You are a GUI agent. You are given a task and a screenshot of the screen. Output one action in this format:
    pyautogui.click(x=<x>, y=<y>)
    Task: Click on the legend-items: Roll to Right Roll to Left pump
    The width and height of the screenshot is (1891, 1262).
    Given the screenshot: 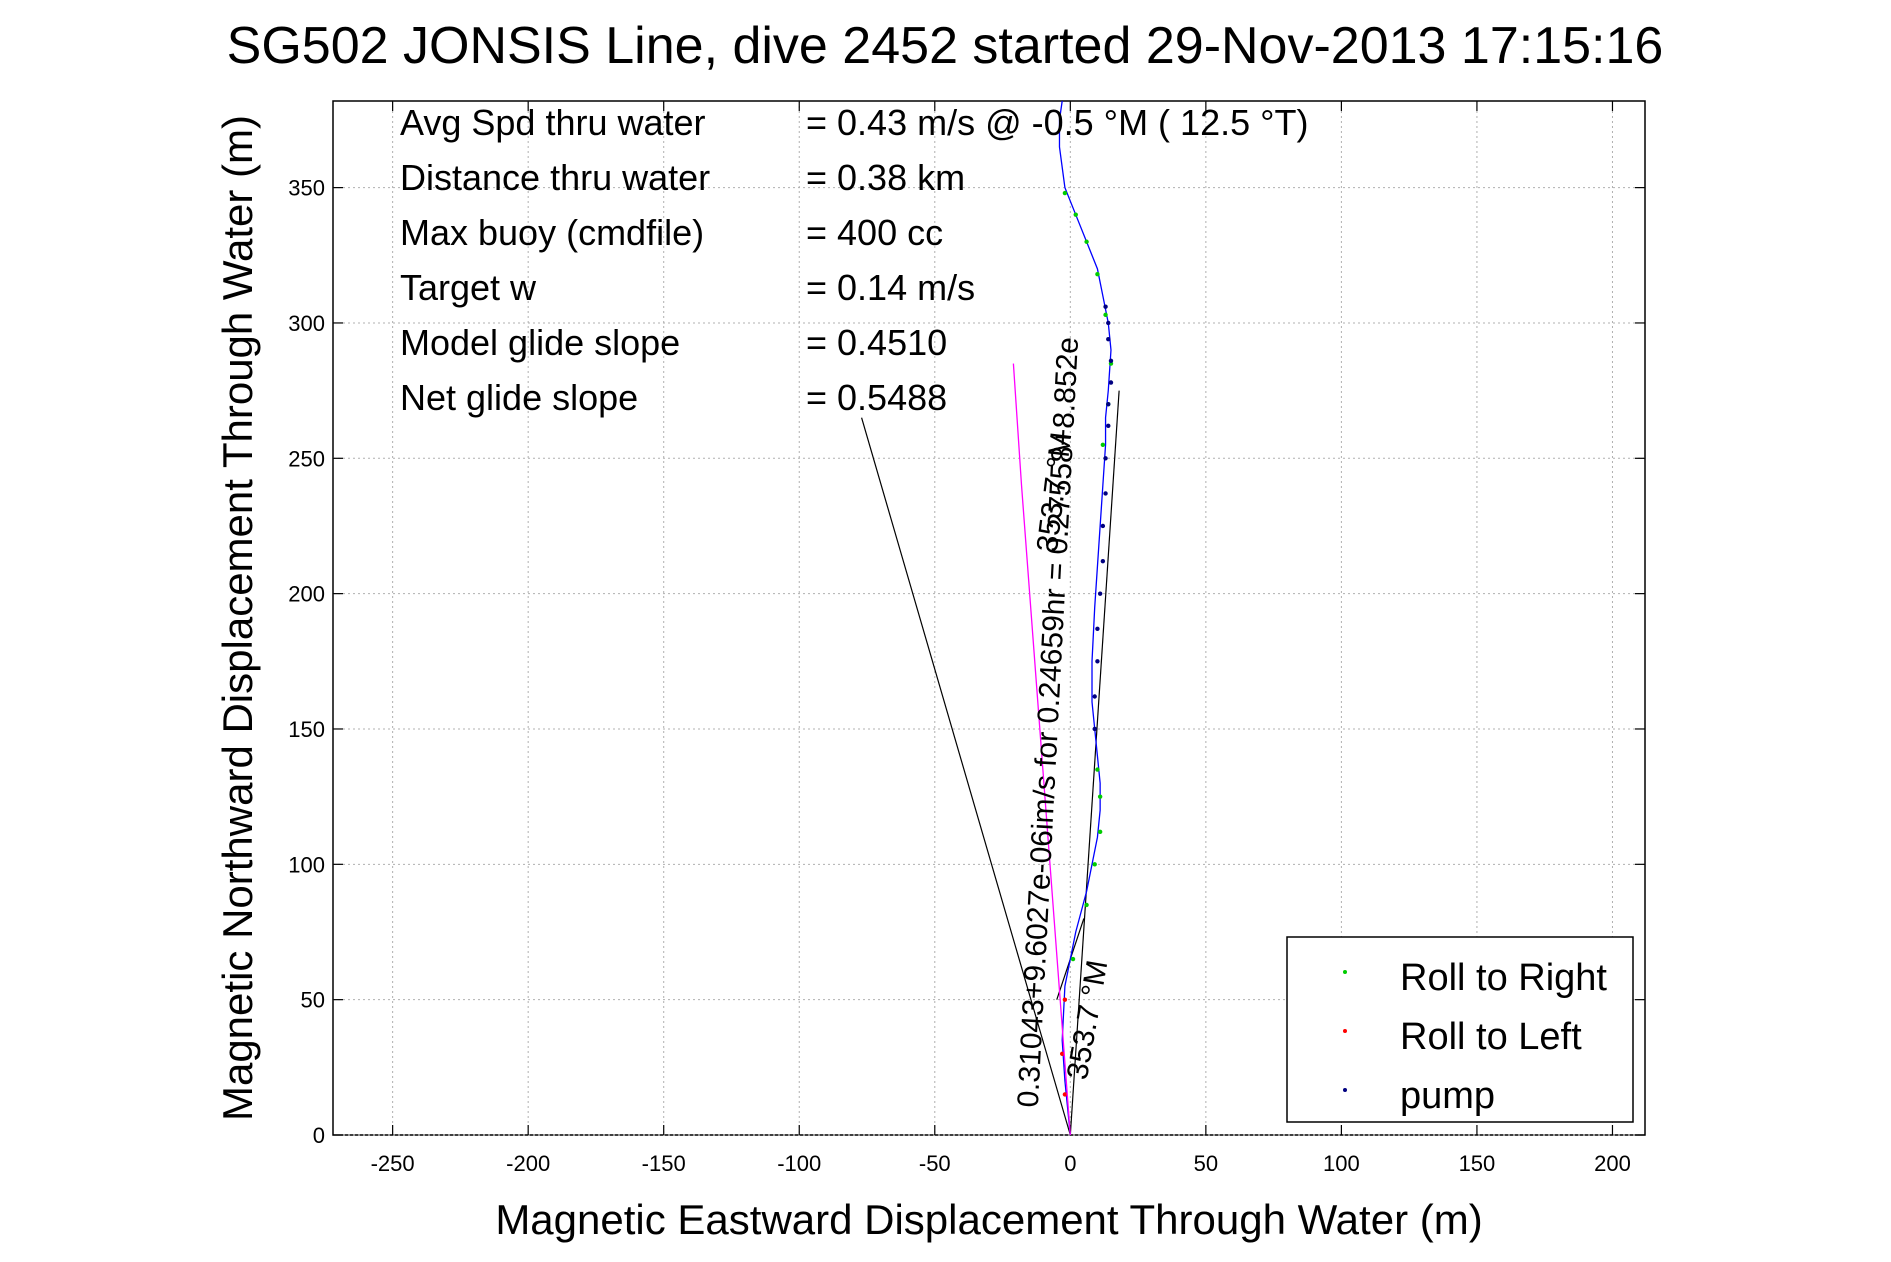 What is the action you would take?
    pyautogui.click(x=1475, y=1037)
    